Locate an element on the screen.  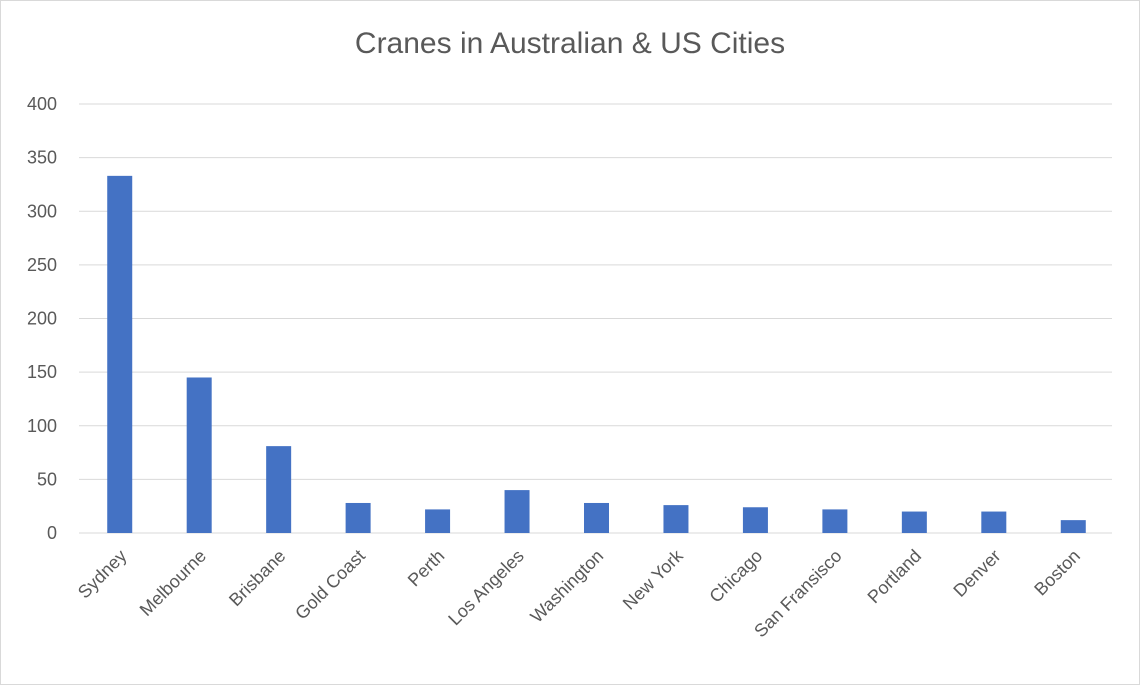
bar-san-fransisco is located at coordinates (835, 521).